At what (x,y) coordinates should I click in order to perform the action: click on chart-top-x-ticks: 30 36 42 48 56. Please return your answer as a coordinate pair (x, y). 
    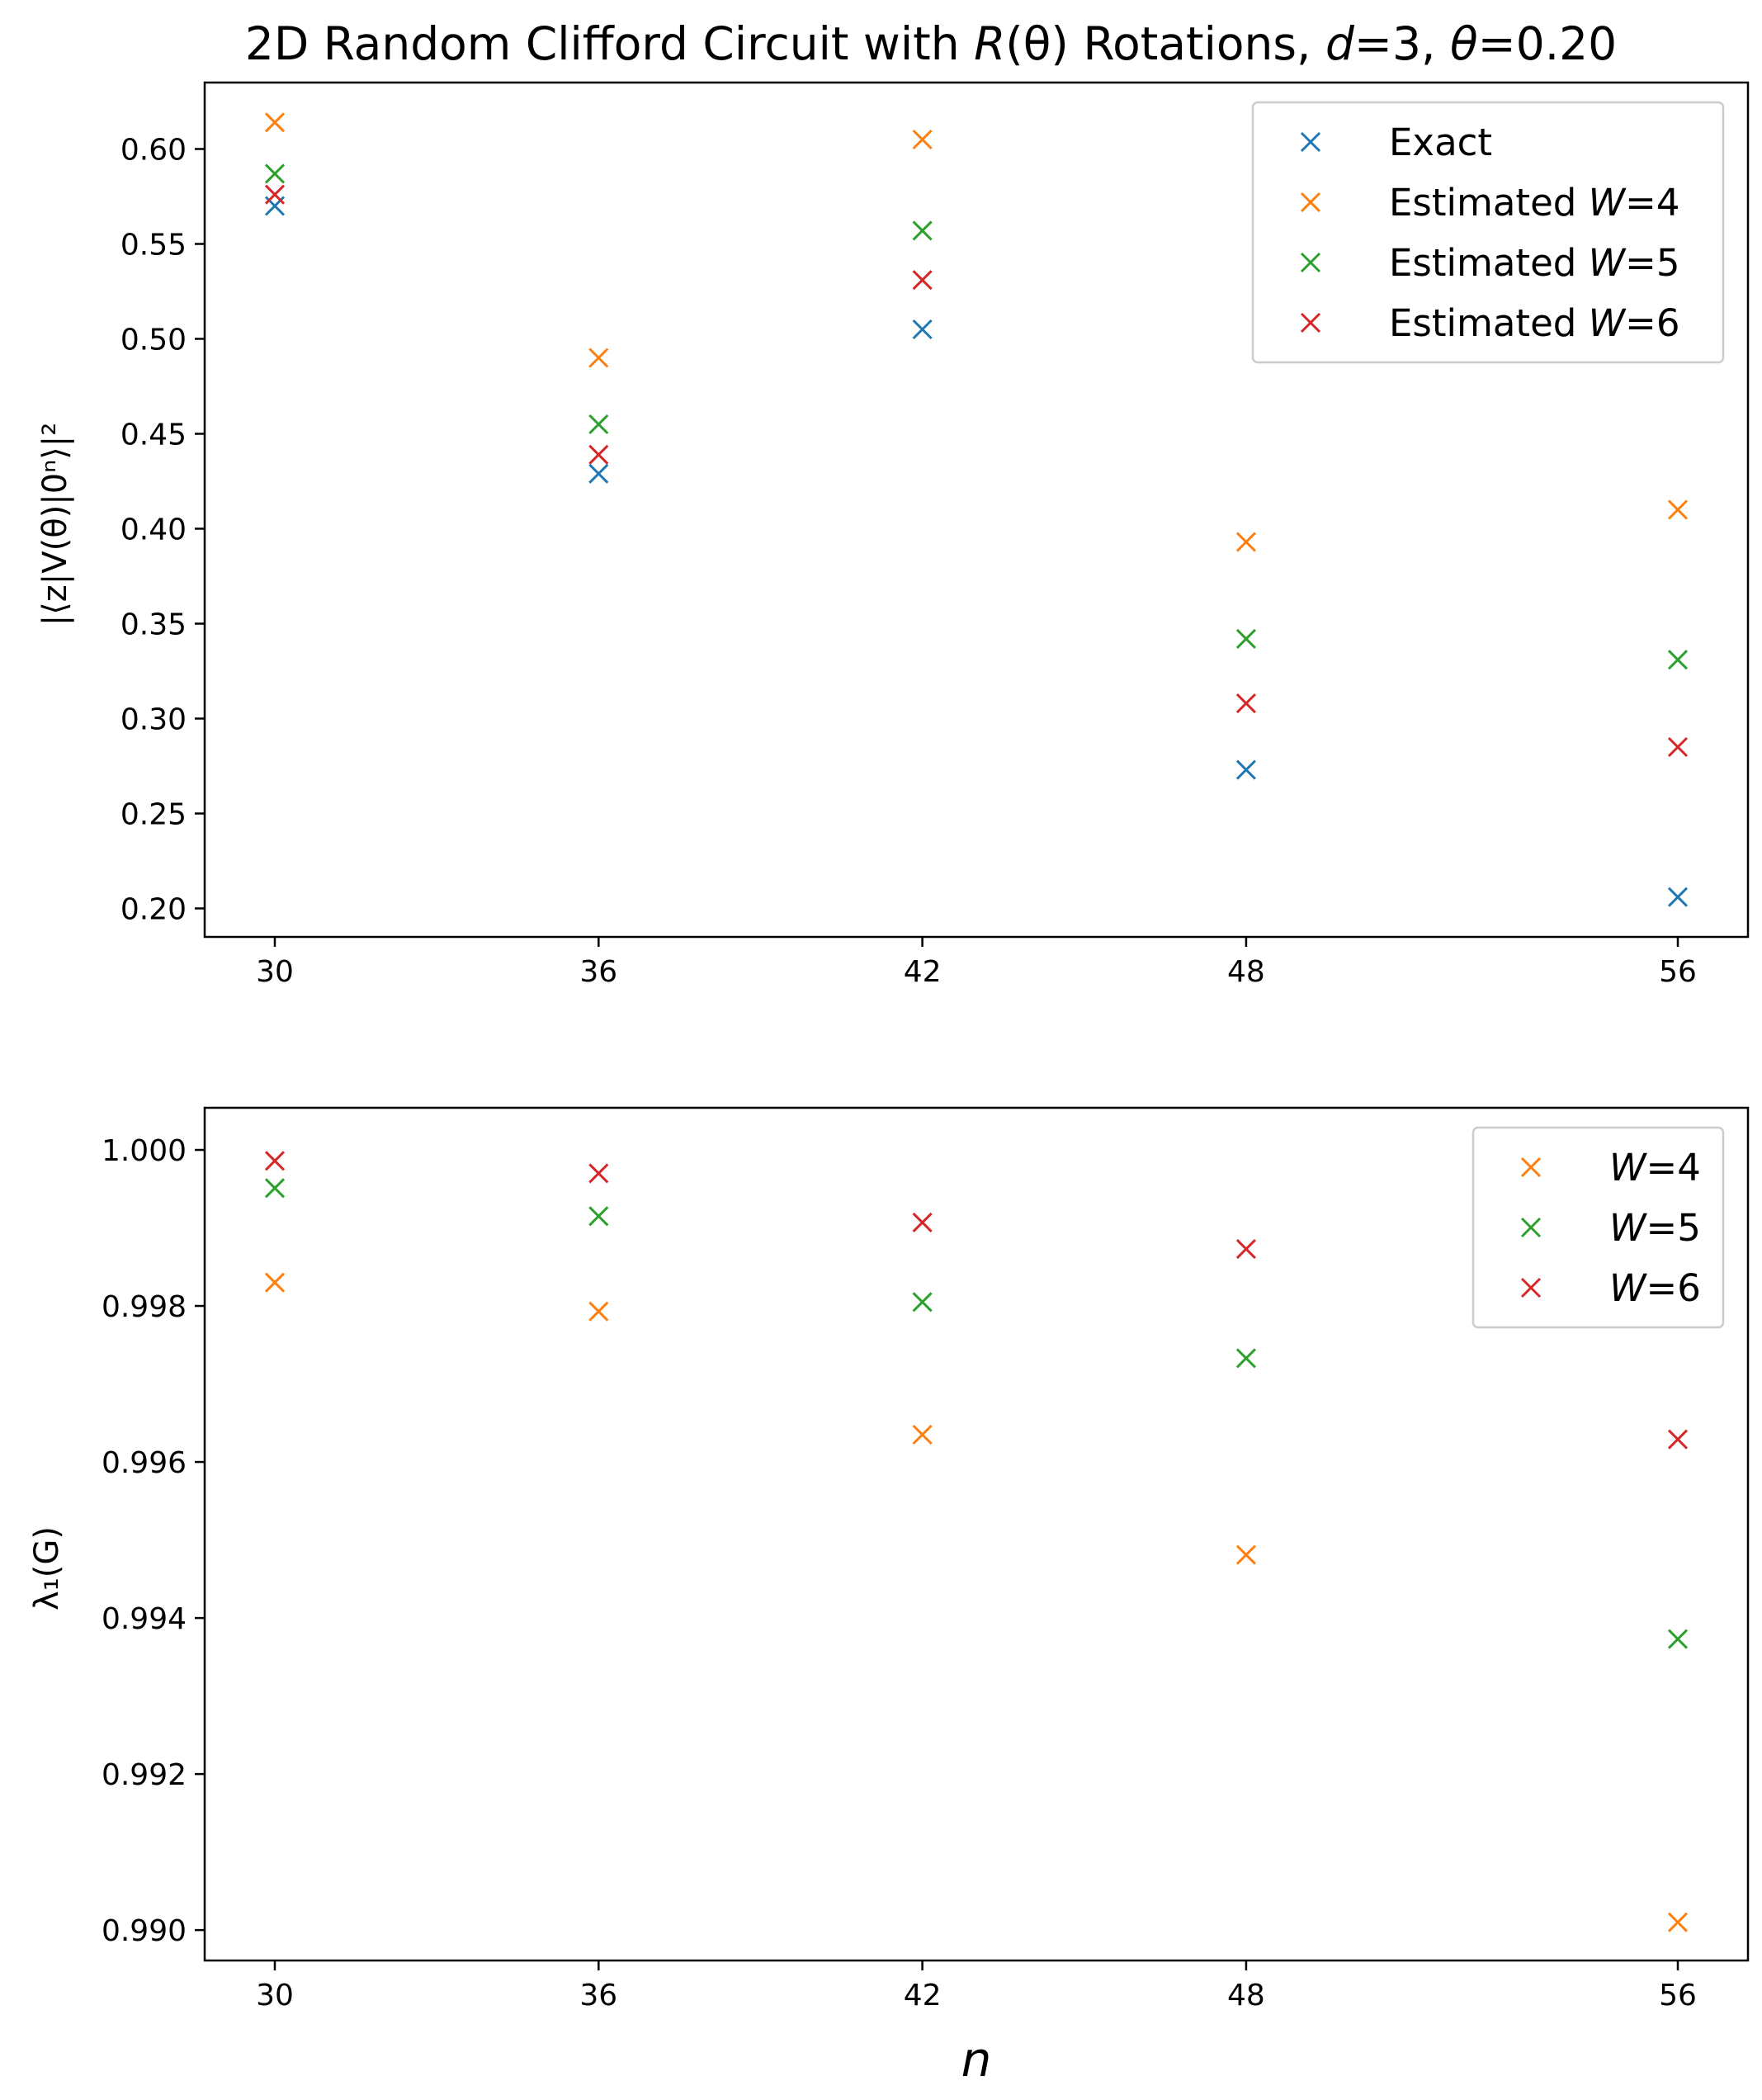
    Looking at the image, I should click on (977, 963).